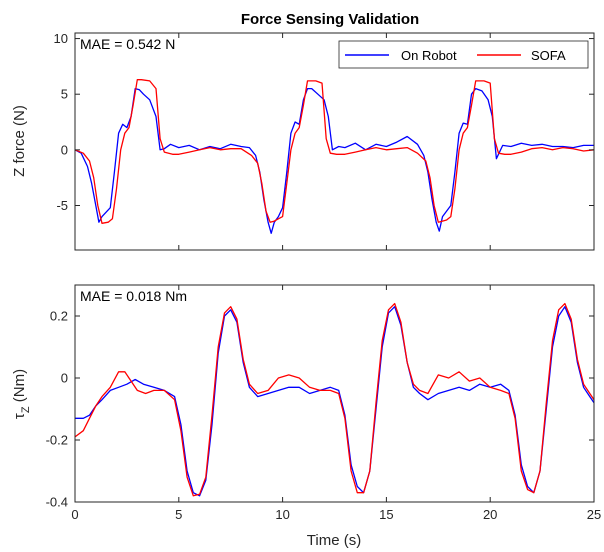 The image size is (604, 552). I want to click on y-tick-label: -5, so click(62, 205).